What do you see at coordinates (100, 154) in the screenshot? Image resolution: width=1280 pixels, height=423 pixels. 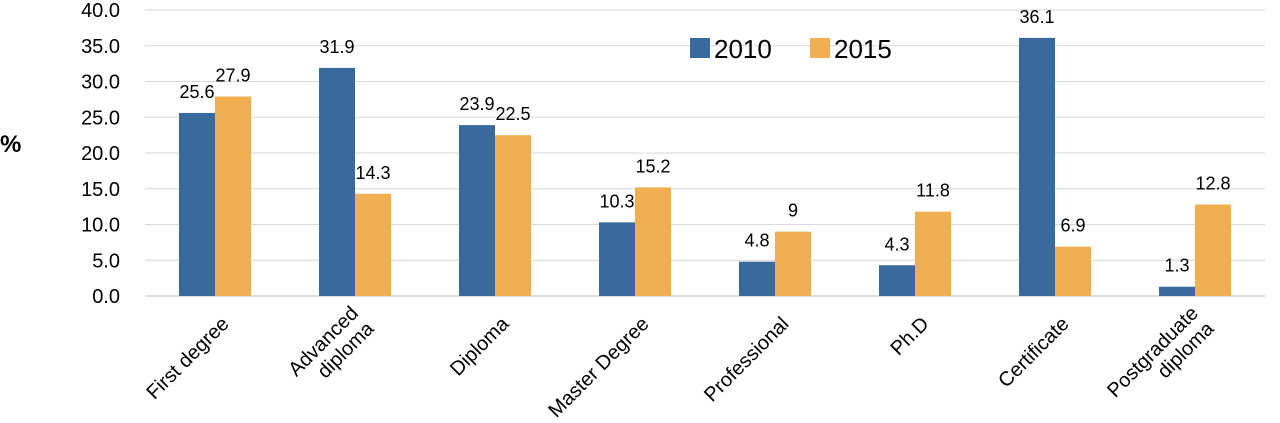 I see `y-tick-label: 20.0` at bounding box center [100, 154].